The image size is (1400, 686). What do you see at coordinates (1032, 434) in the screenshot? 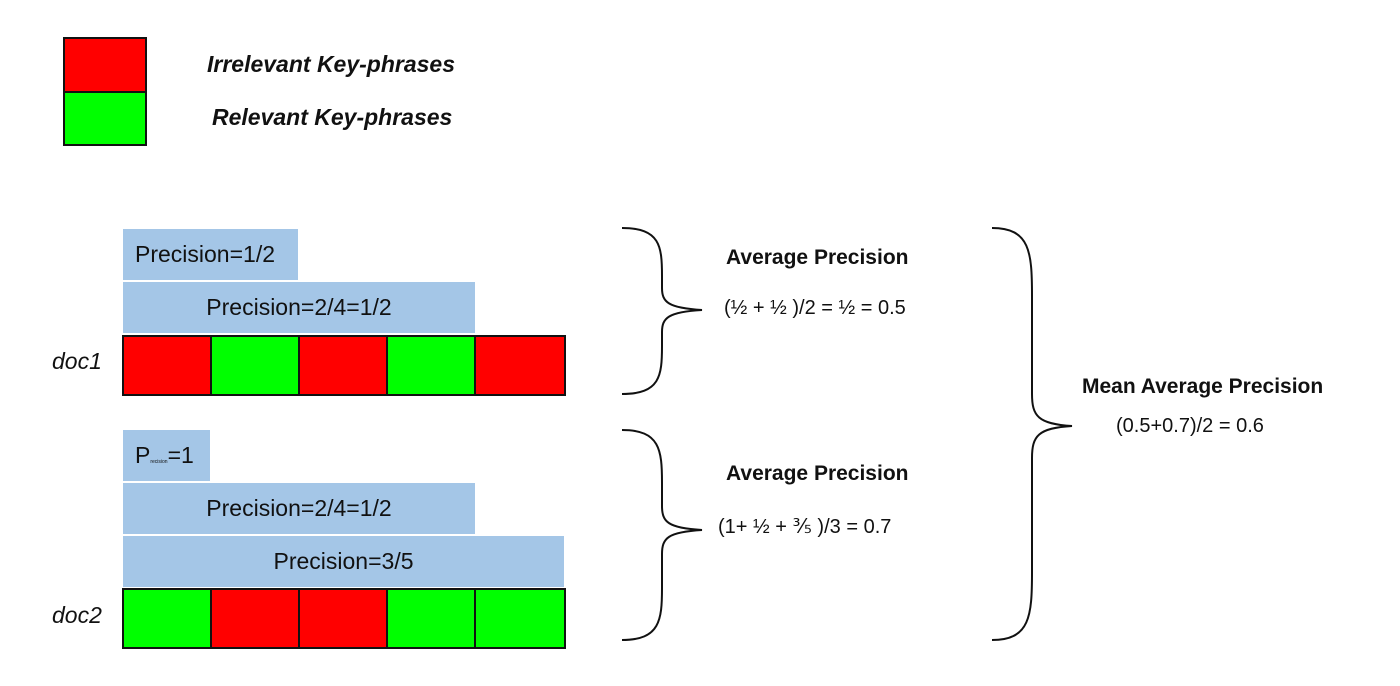
I see `map-brace` at bounding box center [1032, 434].